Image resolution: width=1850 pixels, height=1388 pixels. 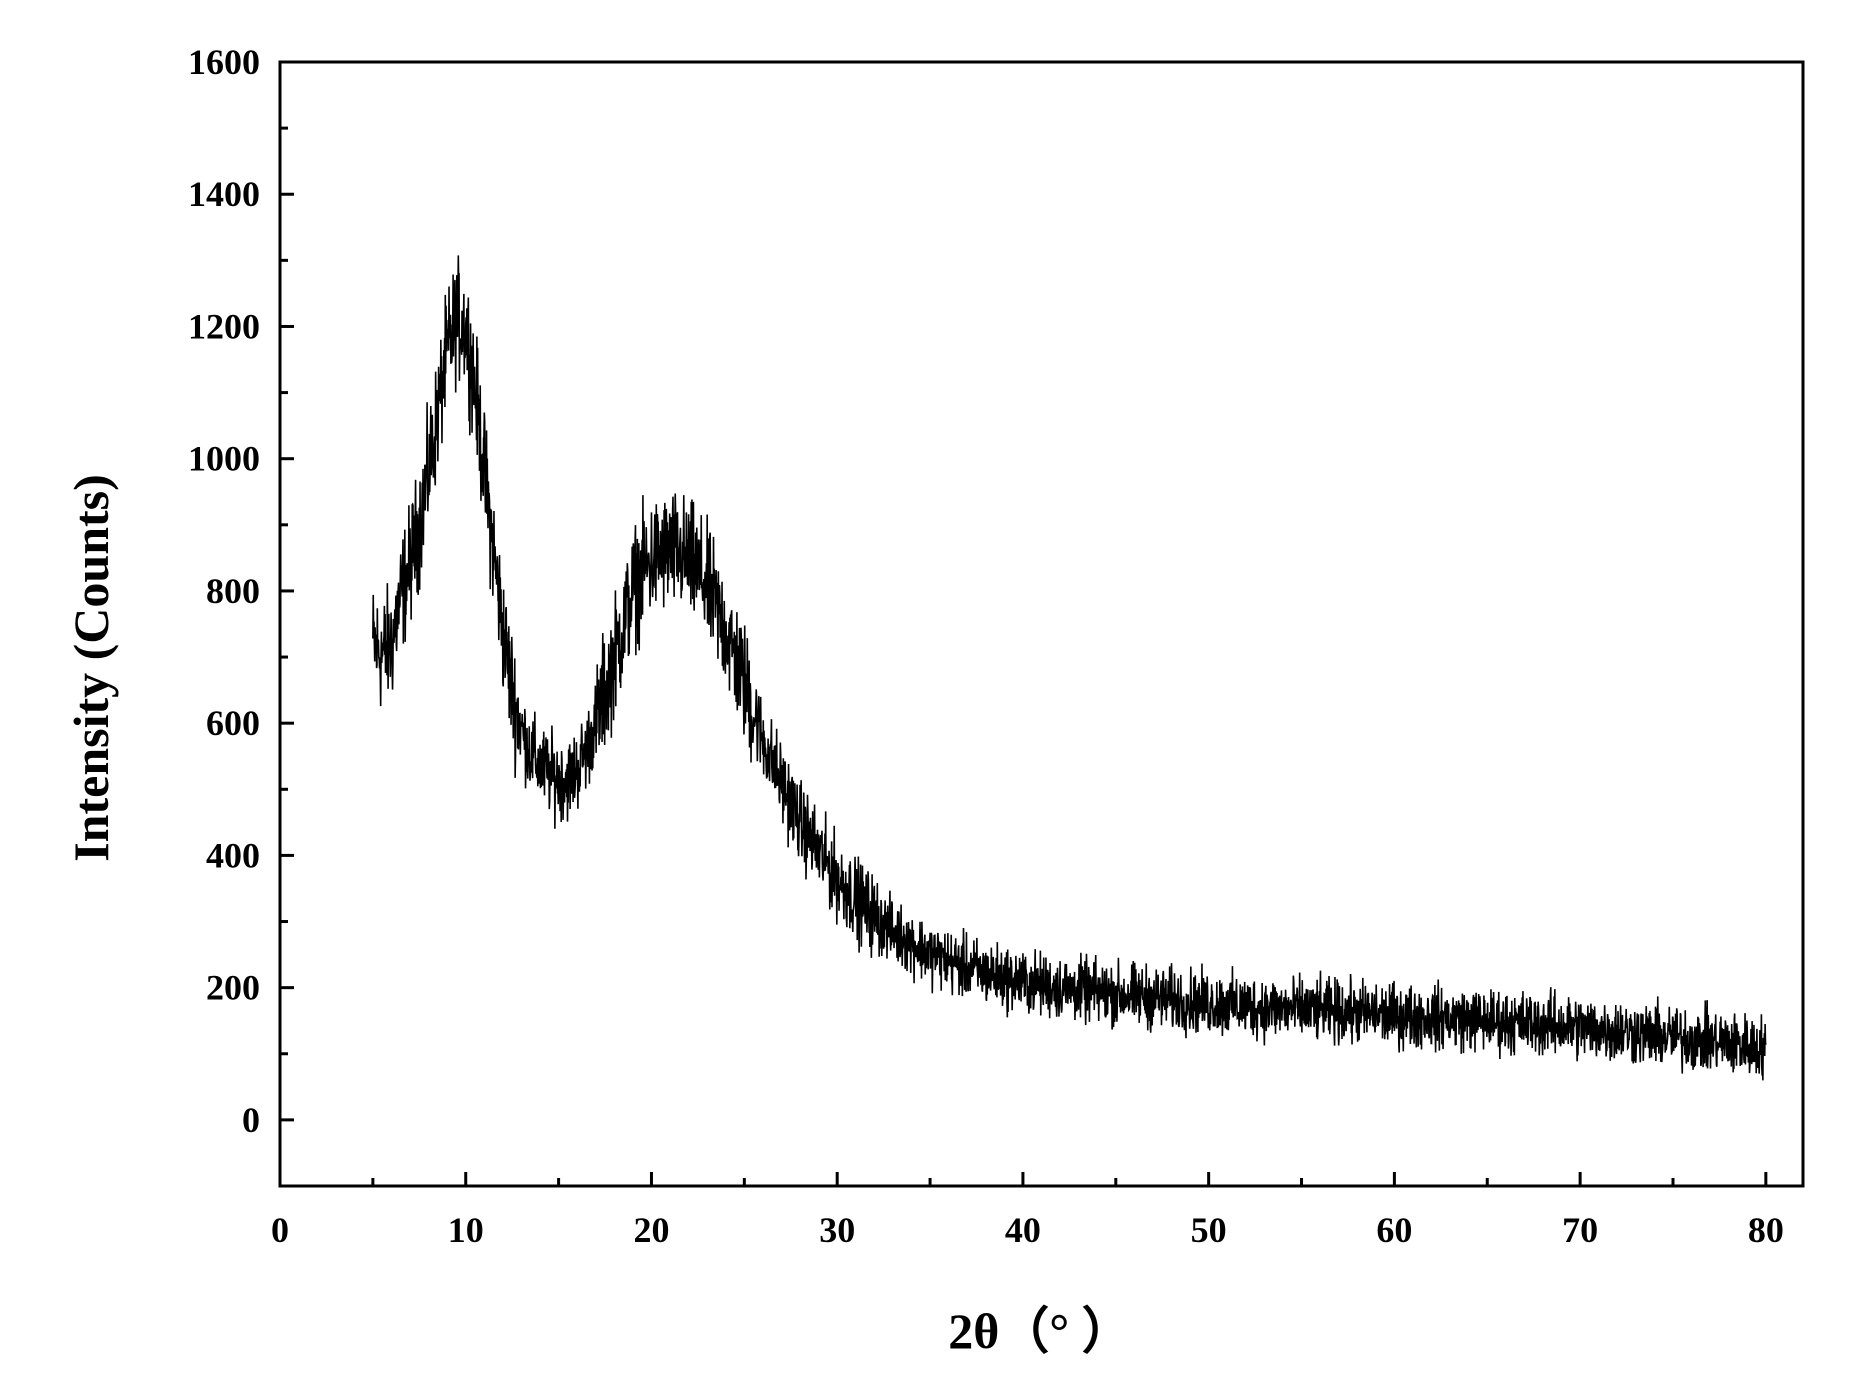 I want to click on y-axis-tick-labels: 0 200 400 600 800 1000 1200 1400 1600, so click(x=224, y=591).